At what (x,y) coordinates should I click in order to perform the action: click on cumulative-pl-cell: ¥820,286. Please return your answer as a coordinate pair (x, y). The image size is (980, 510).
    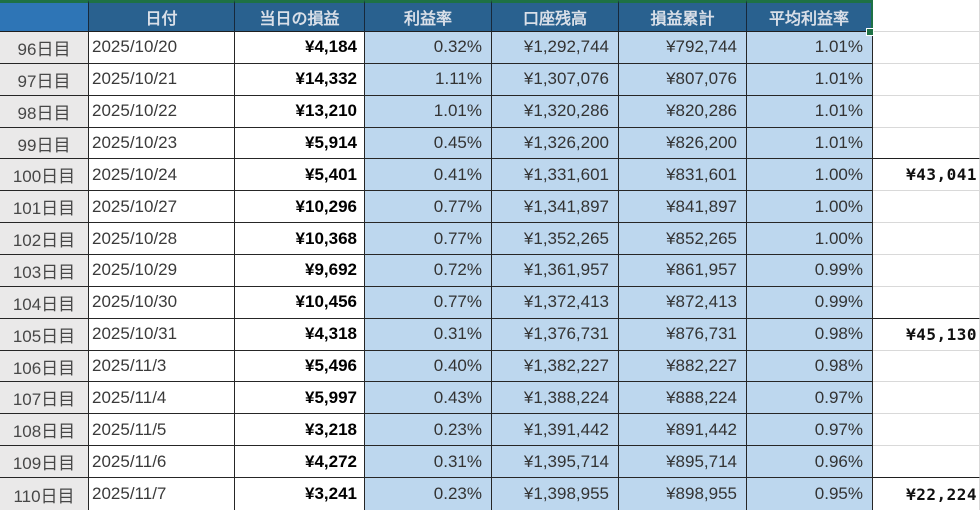
    Looking at the image, I should click on (683, 111).